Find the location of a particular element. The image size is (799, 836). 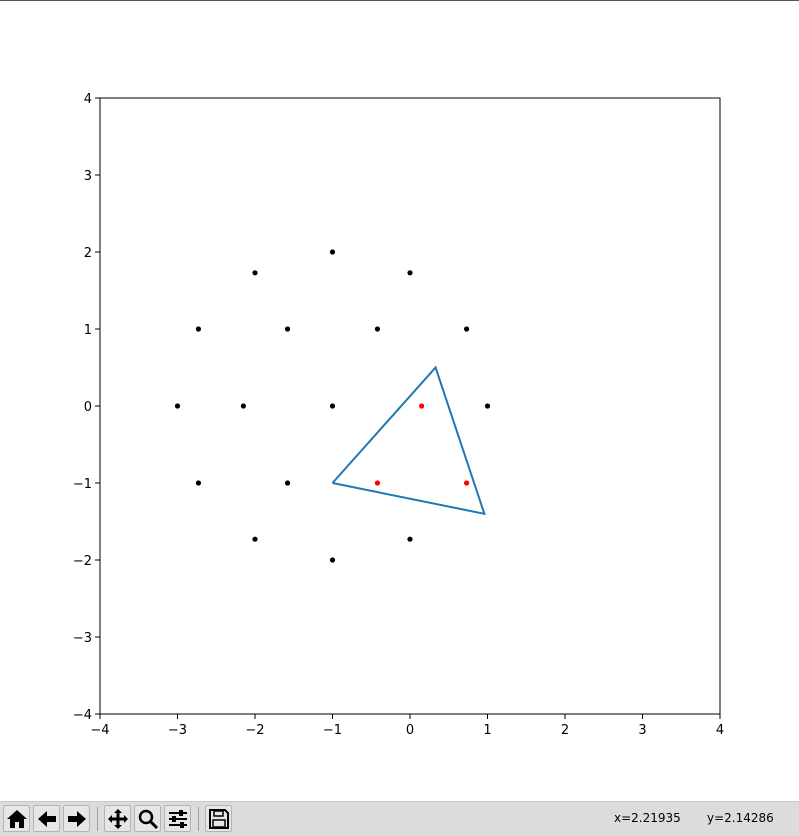

y-tick-label: −2 is located at coordinates (82, 561).